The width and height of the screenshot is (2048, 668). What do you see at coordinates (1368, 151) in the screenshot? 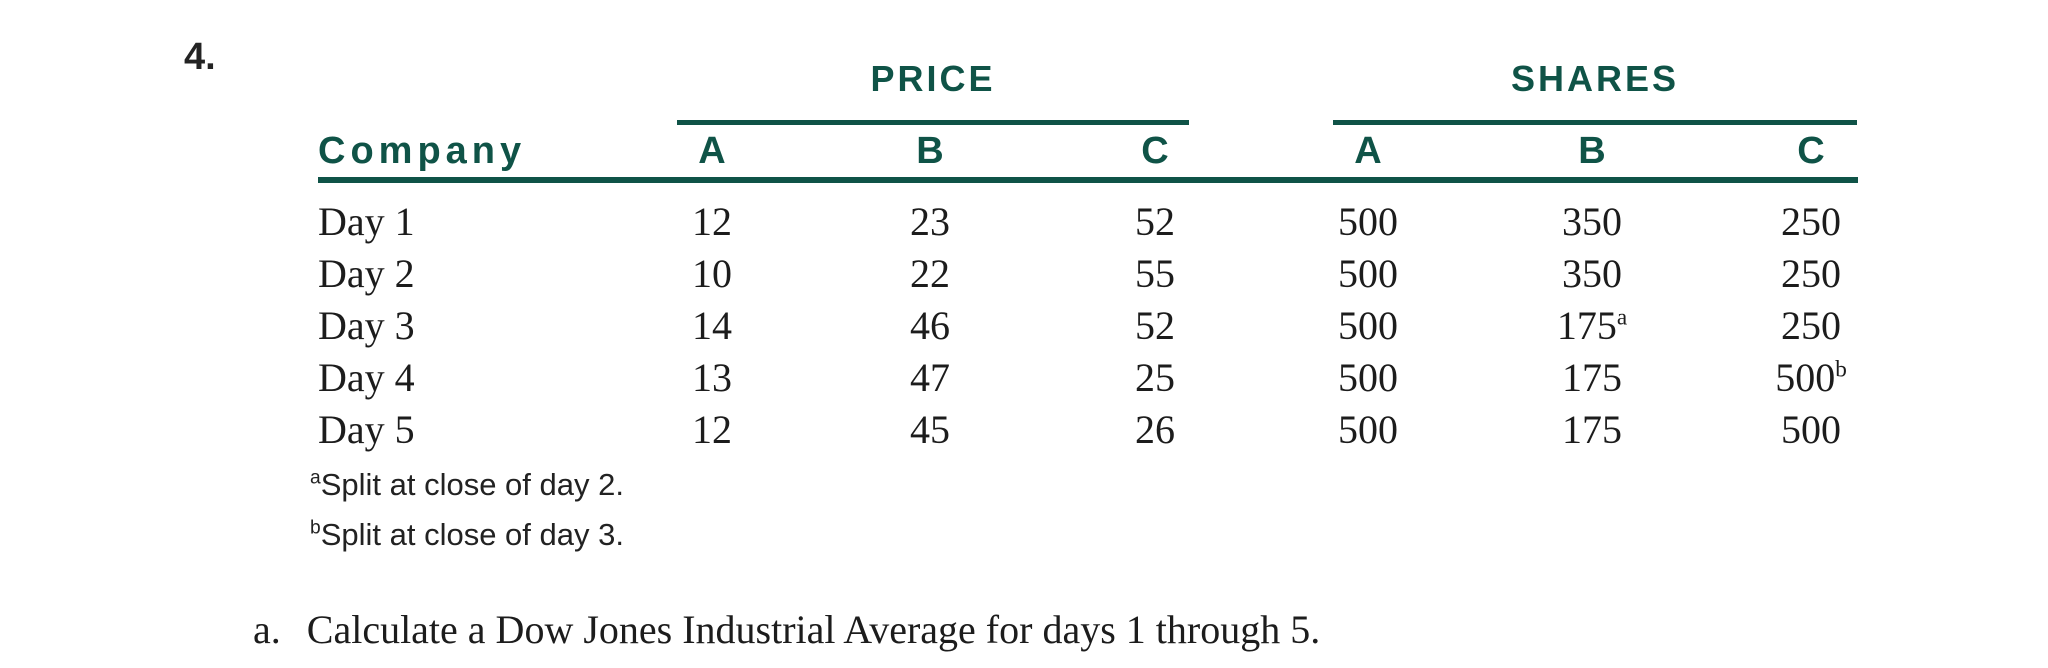
I see `shares-a-column-header: A` at bounding box center [1368, 151].